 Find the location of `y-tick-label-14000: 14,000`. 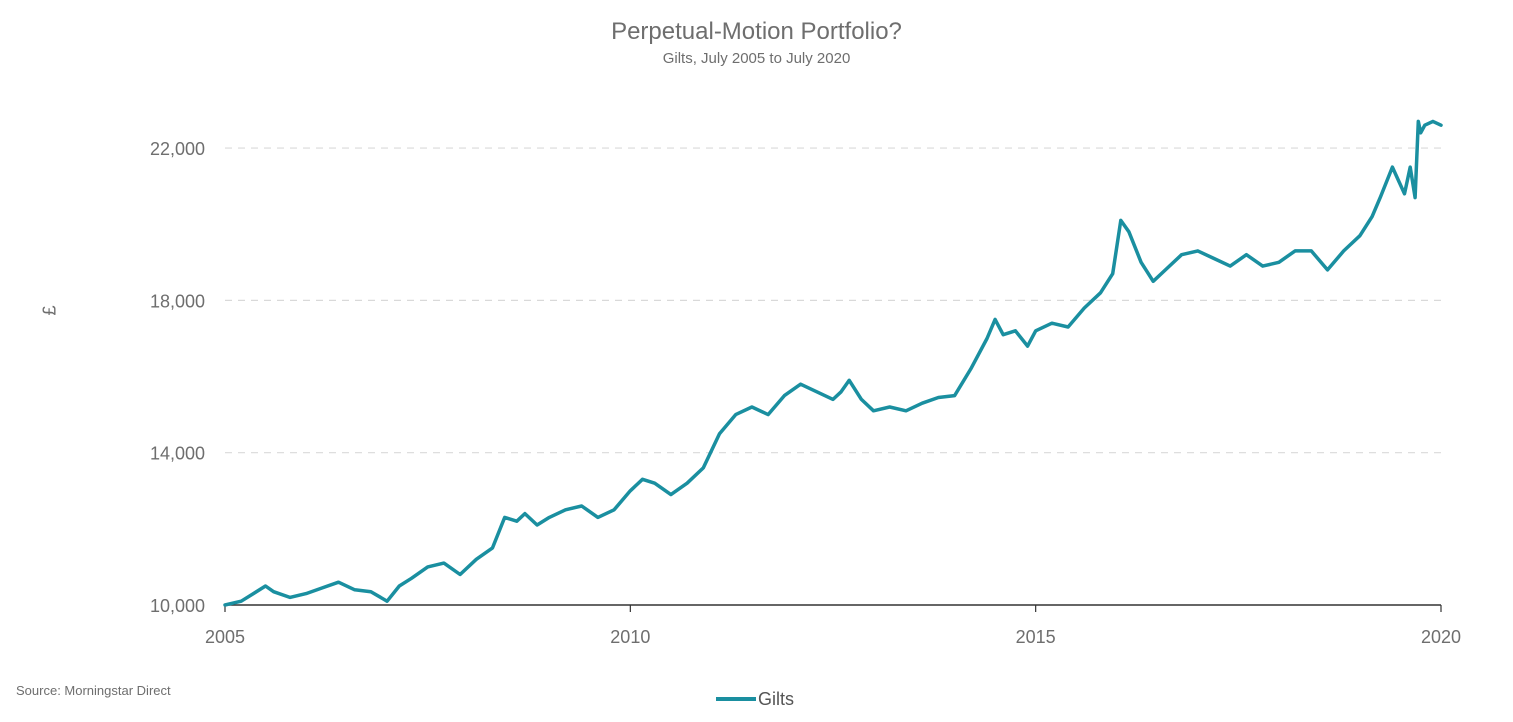

y-tick-label-14000: 14,000 is located at coordinates (177, 454).